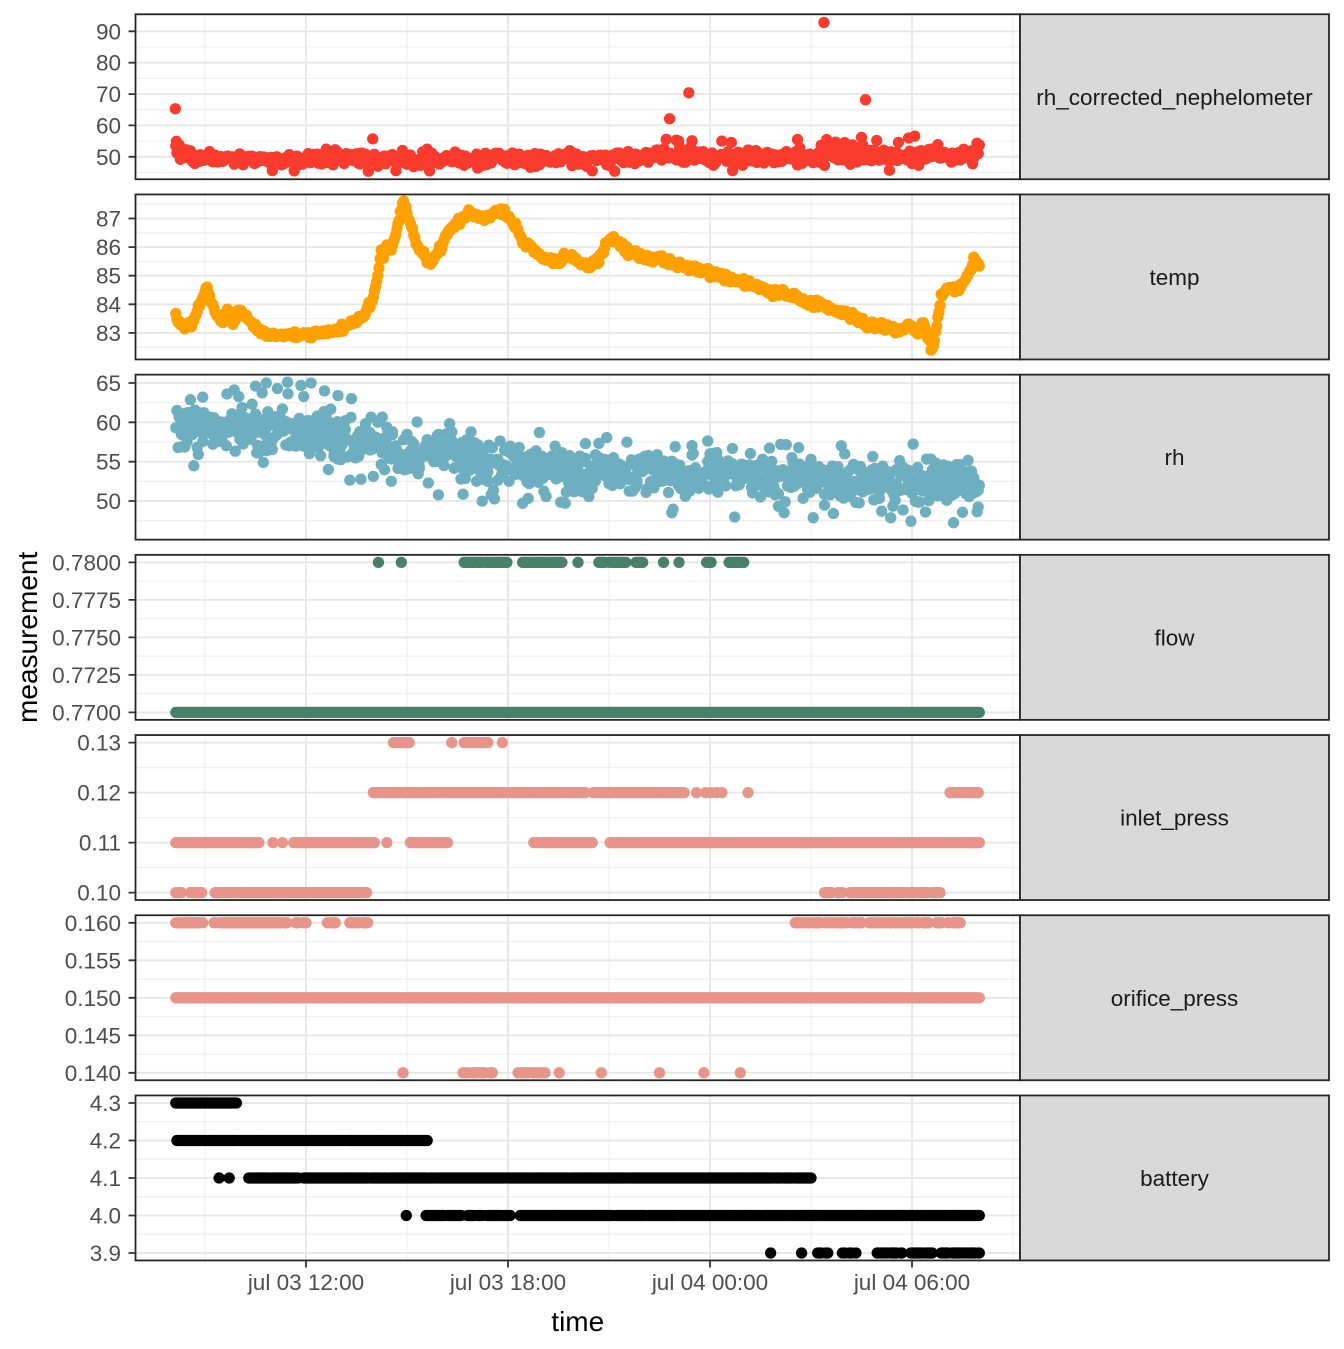 The width and height of the screenshot is (1344, 1349). What do you see at coordinates (99, 743) in the screenshot?
I see `svg-text: 0.13` at bounding box center [99, 743].